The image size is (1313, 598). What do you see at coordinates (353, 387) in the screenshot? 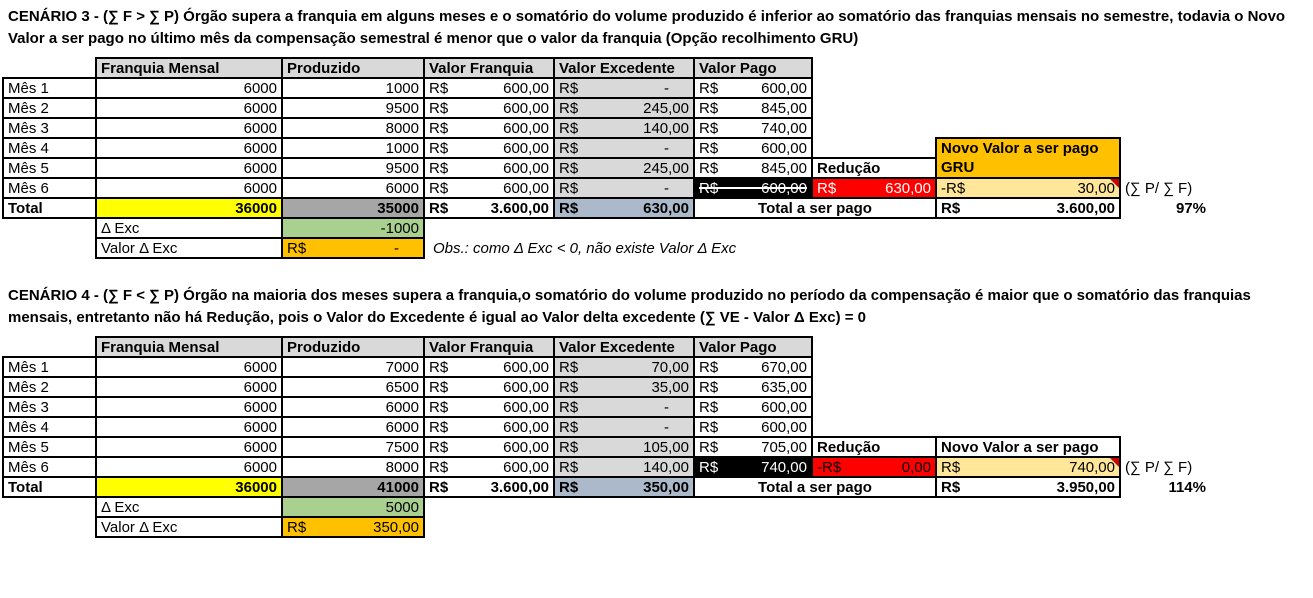
I see `produzido-cell: 6500` at bounding box center [353, 387].